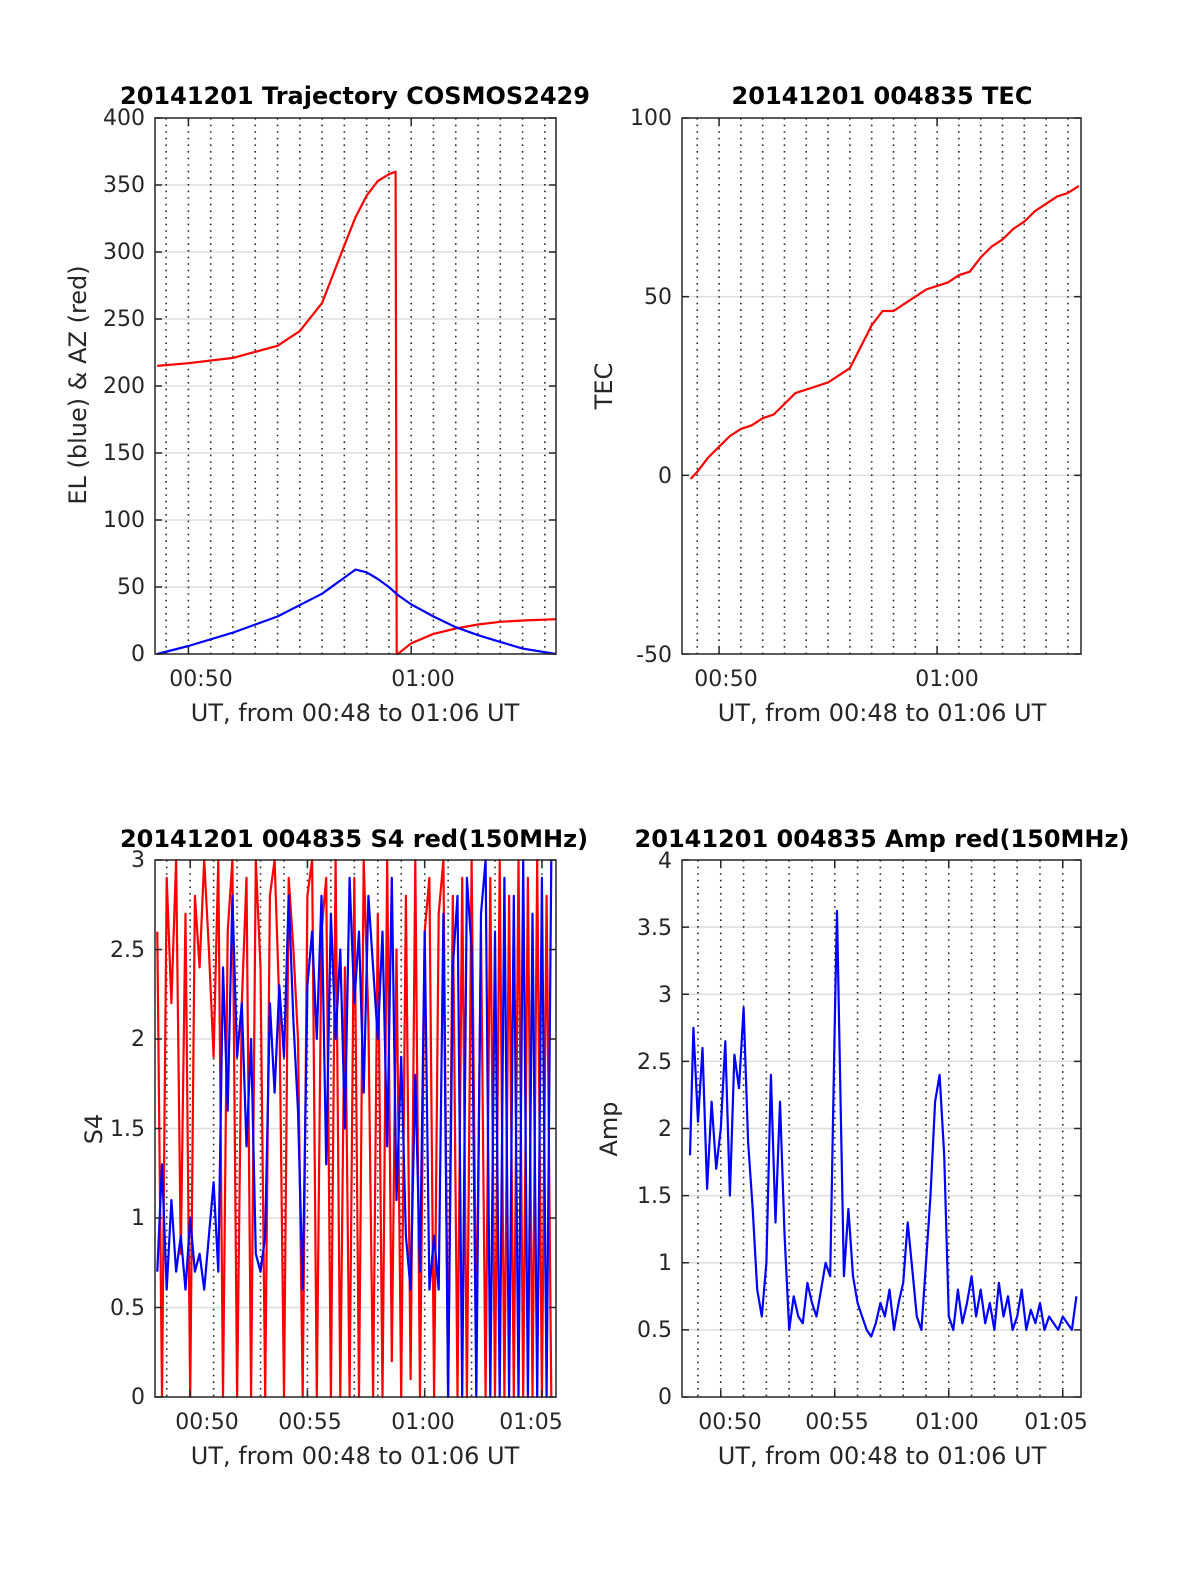 The width and height of the screenshot is (1200, 1575). What do you see at coordinates (131, 587) in the screenshot?
I see `trajectory-ytick-label: 50` at bounding box center [131, 587].